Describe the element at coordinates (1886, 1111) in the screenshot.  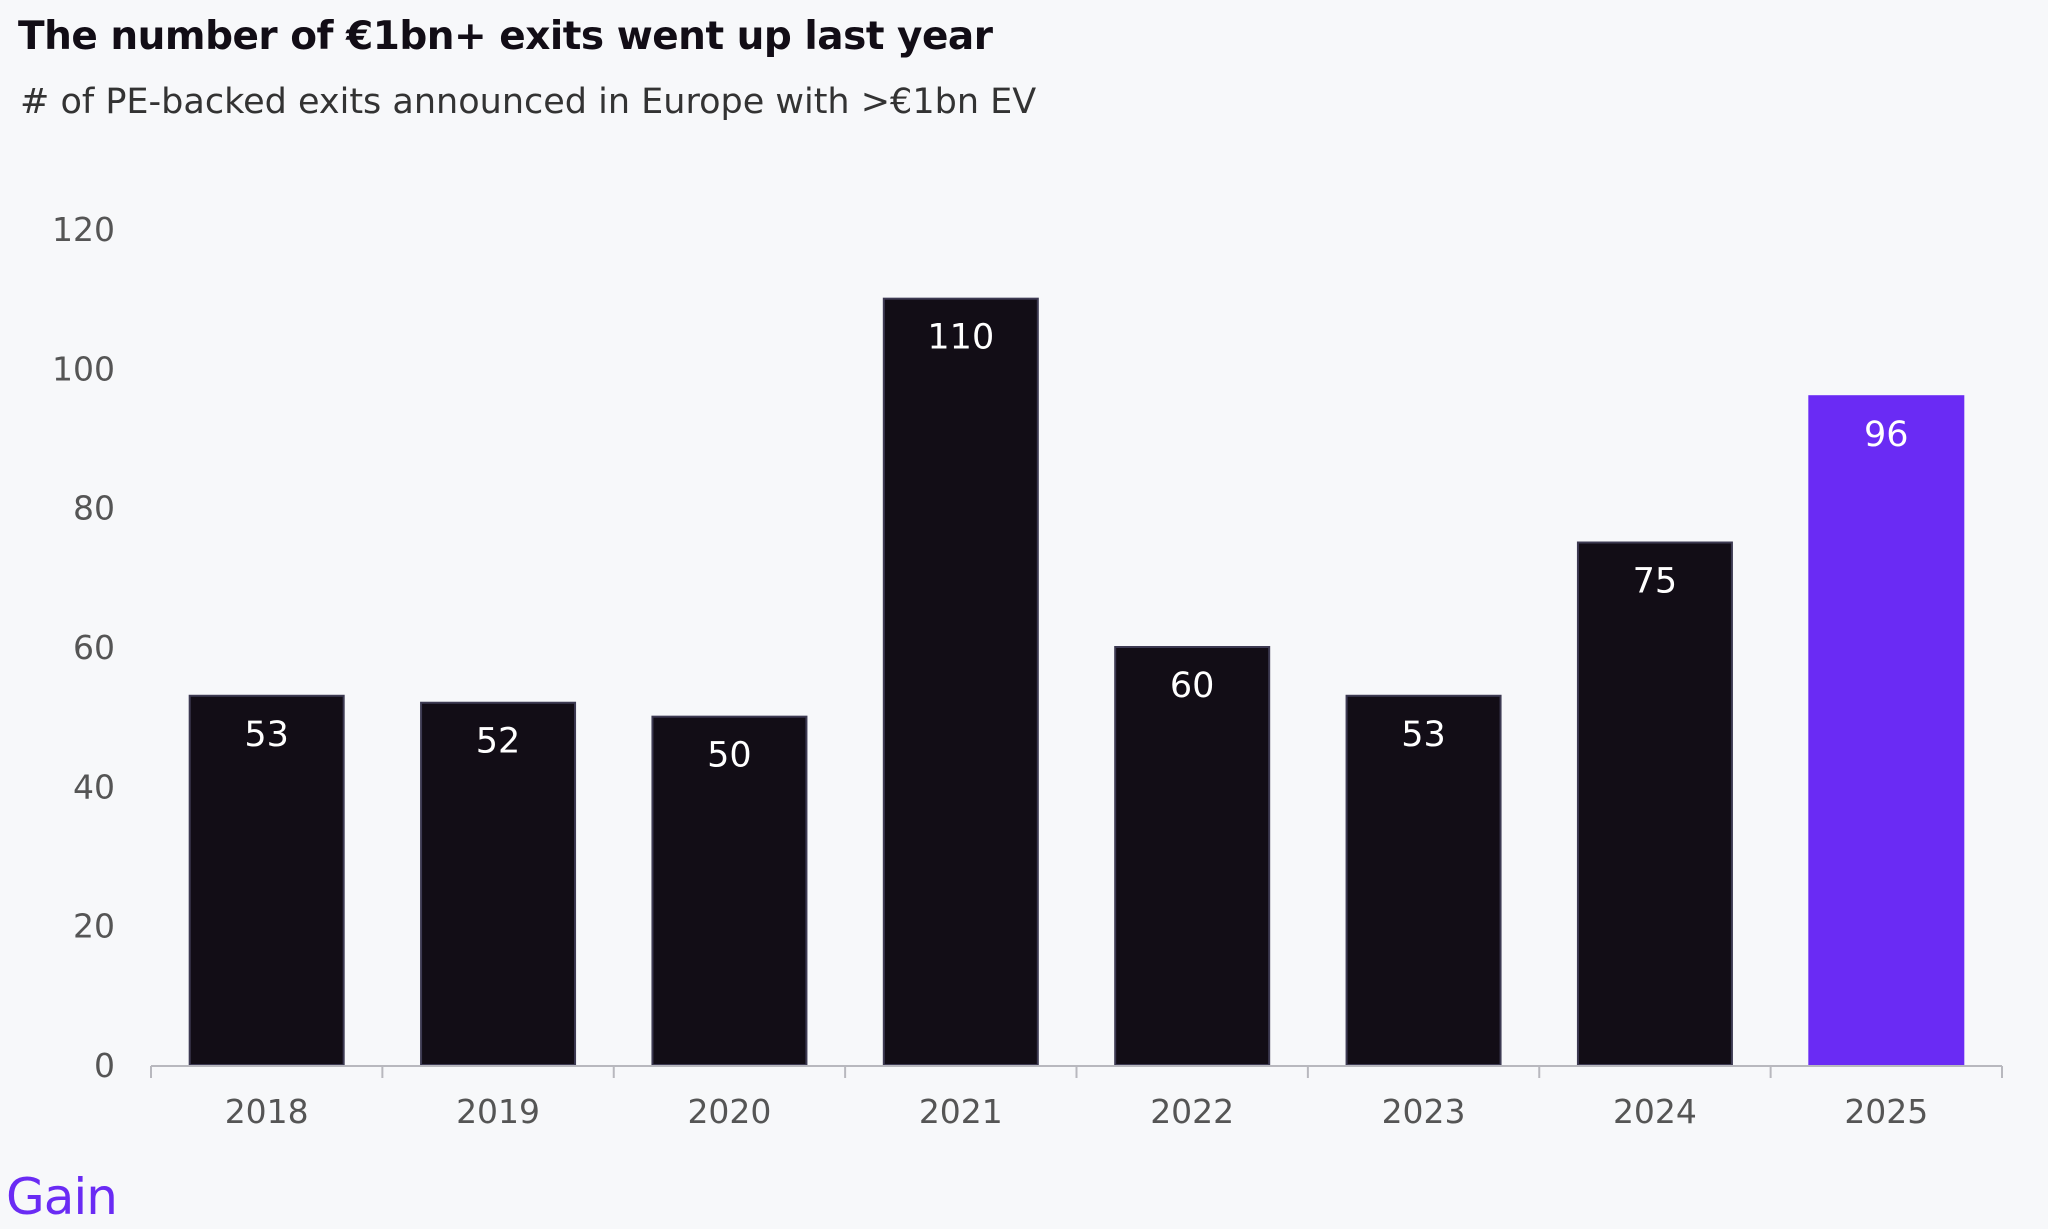
I see `x-tick-label: 2025` at that location.